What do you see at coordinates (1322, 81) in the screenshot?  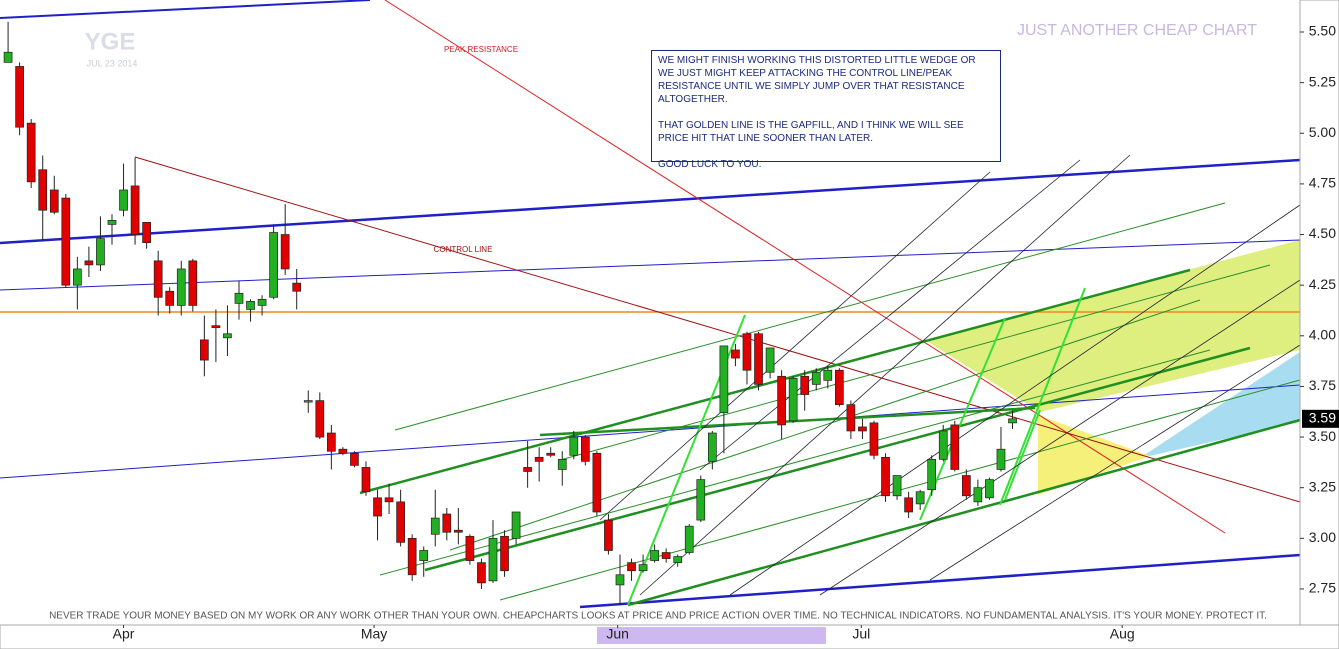 I see `y-tick-label: 5.25` at bounding box center [1322, 81].